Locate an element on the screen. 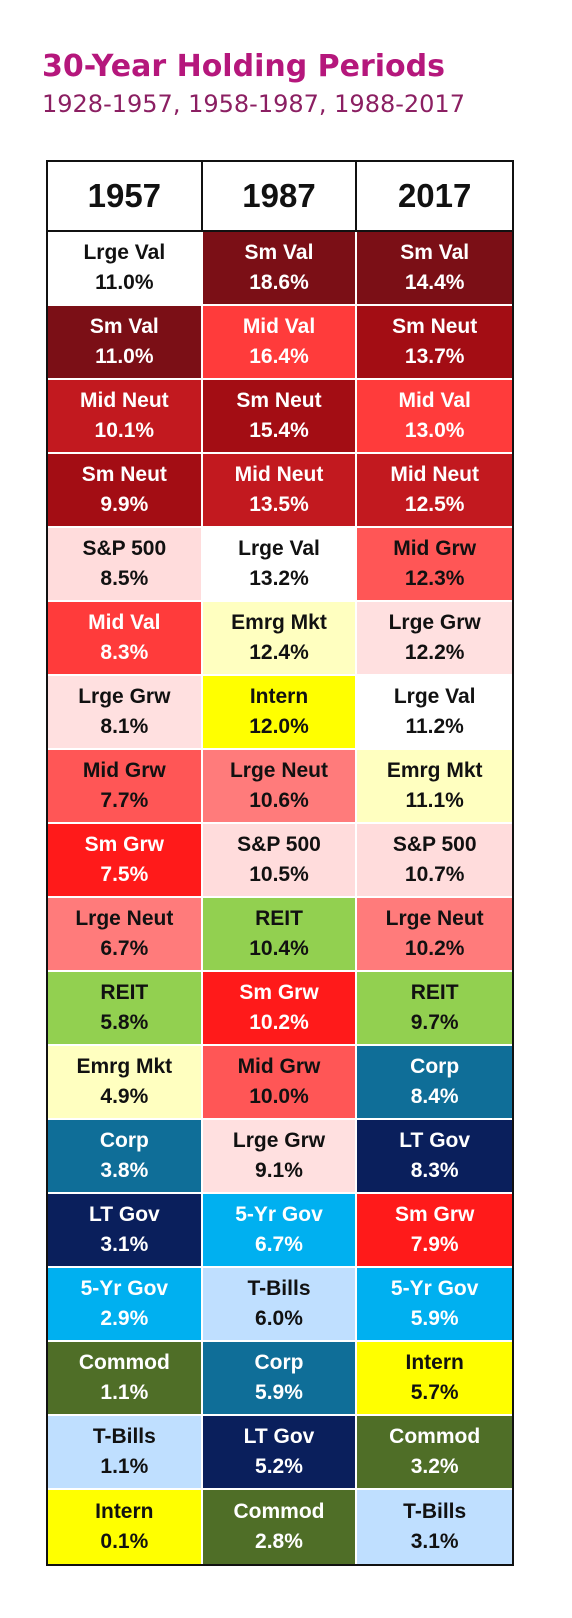 The width and height of the screenshot is (572, 1618). return-value: 18.6% is located at coordinates (279, 282).